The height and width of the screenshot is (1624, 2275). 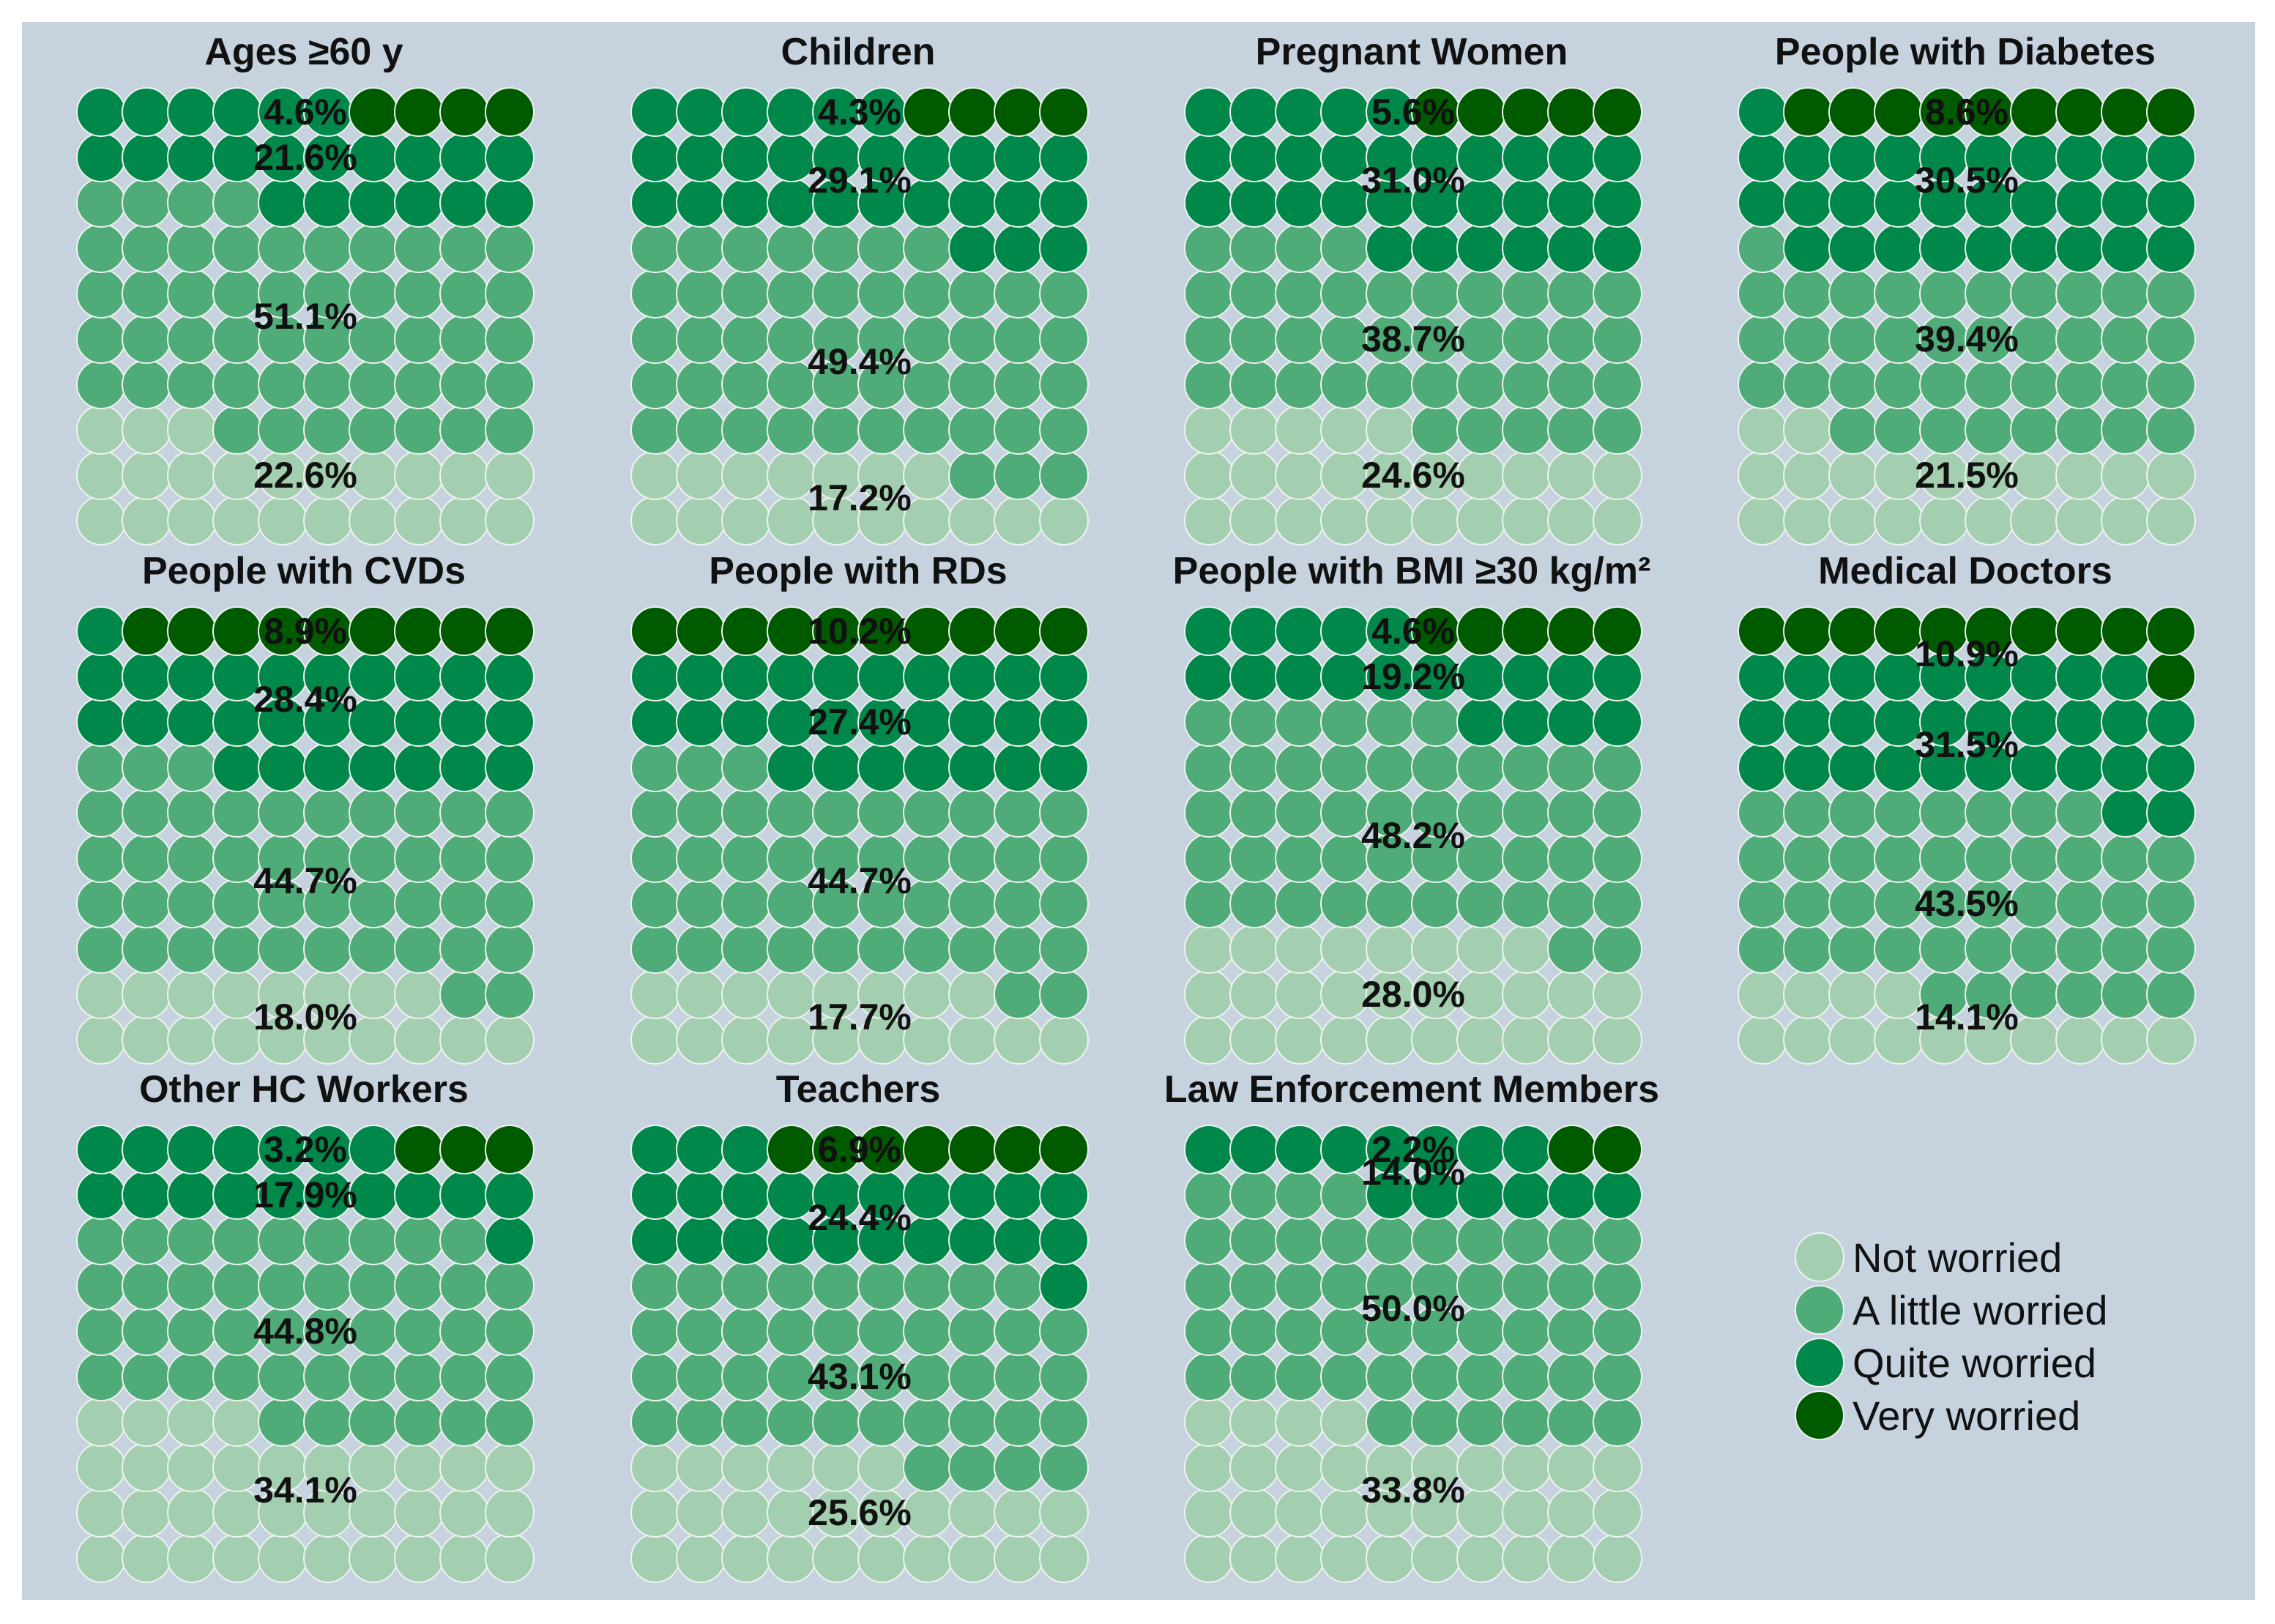 What do you see at coordinates (1413, 631) in the screenshot?
I see `pct-label-very-worried: 4.6%` at bounding box center [1413, 631].